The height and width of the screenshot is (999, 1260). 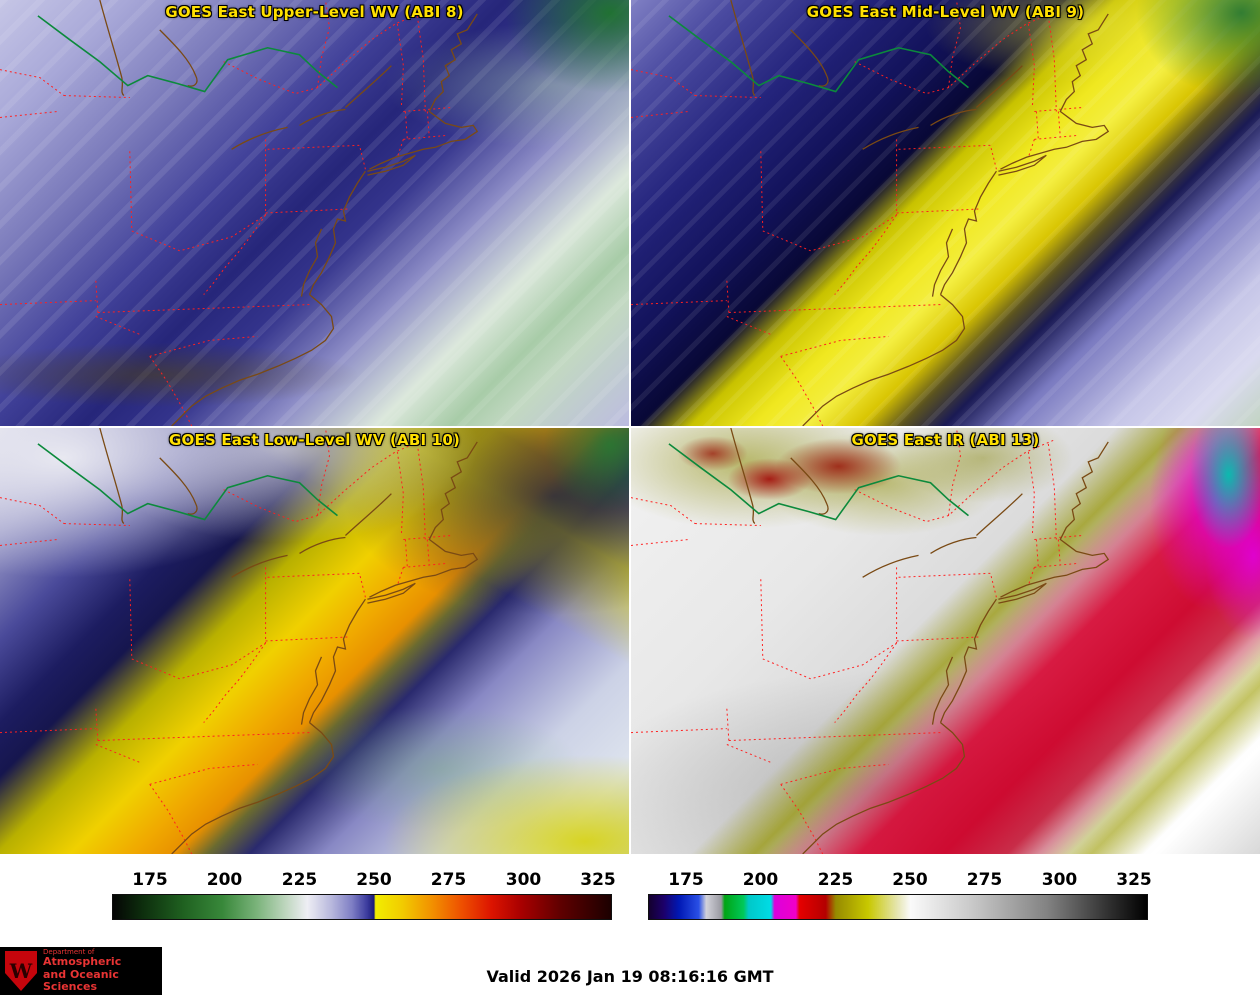 I want to click on logo-atmospheric-line: Atmospheric, so click(x=82, y=962).